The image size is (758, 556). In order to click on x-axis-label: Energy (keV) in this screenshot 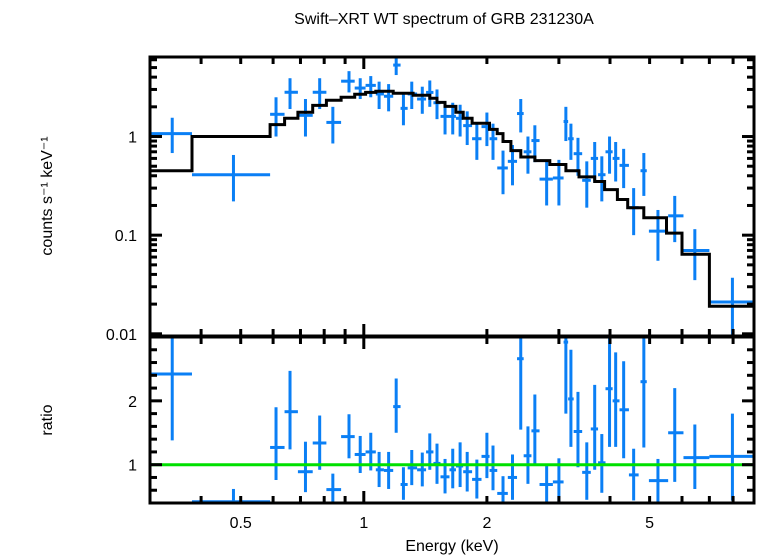, I will do `click(451, 546)`.